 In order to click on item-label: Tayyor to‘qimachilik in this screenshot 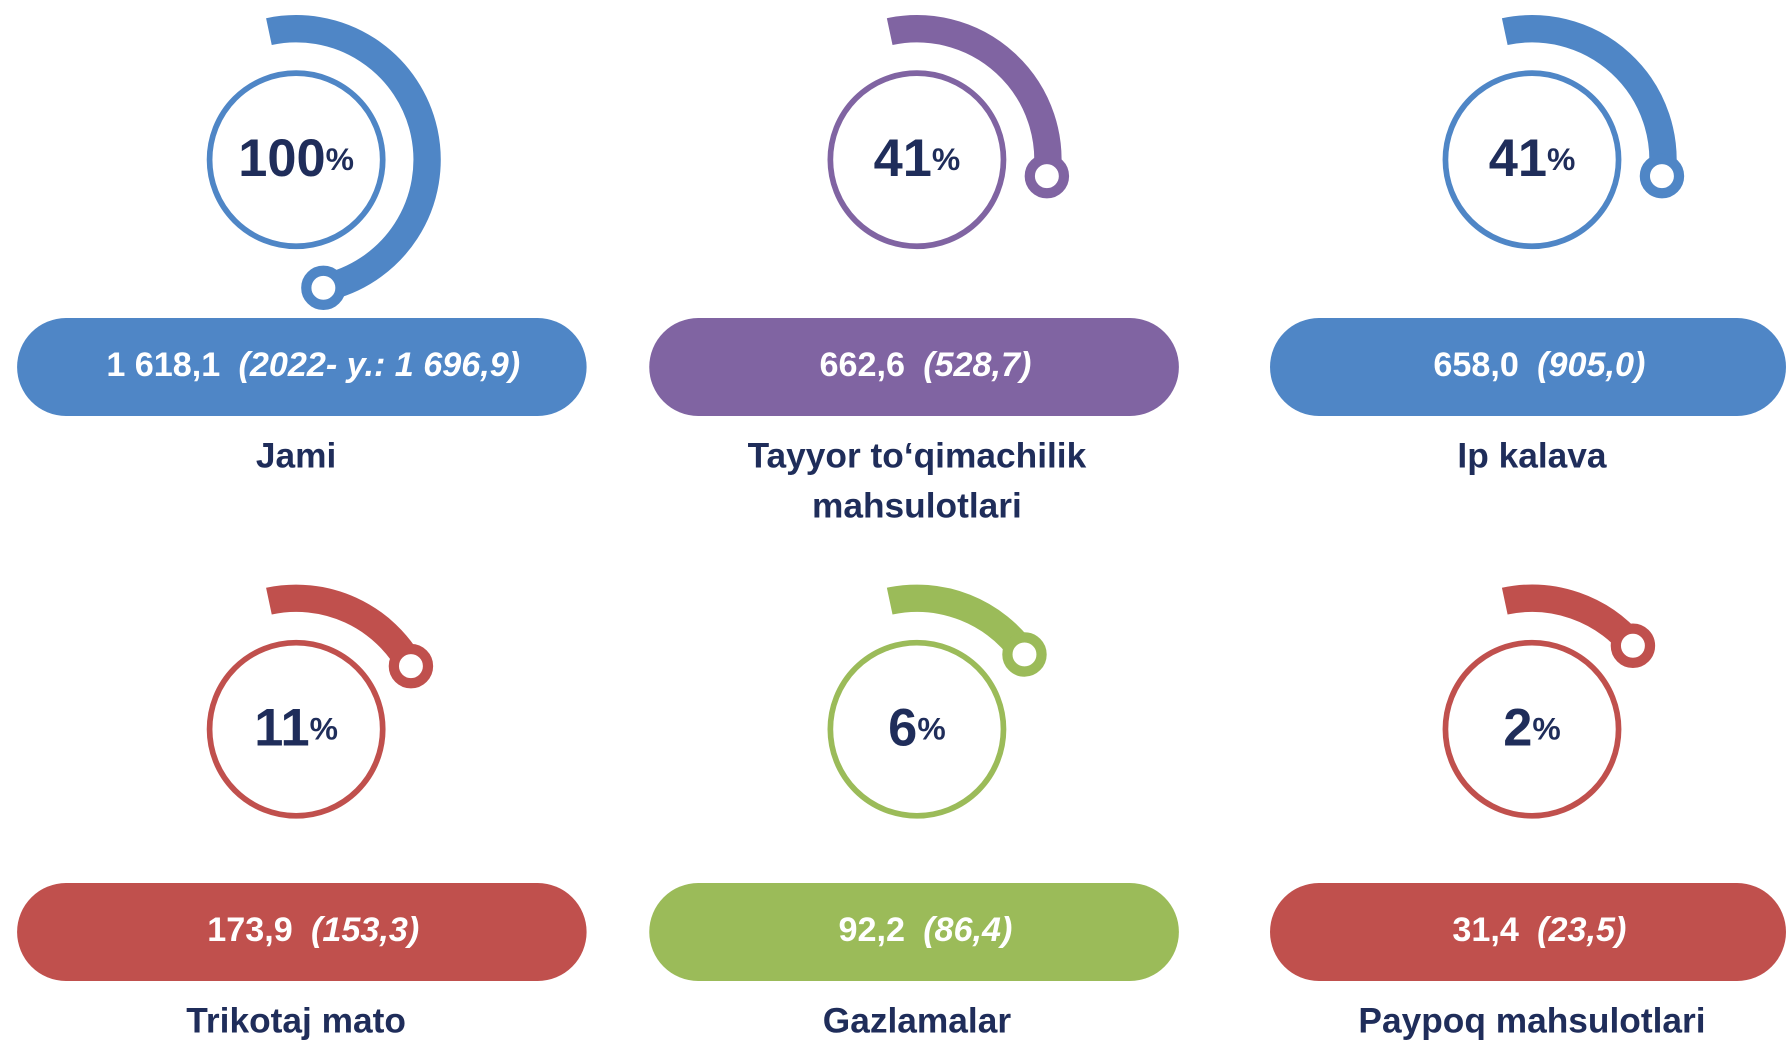, I will do `click(917, 455)`.